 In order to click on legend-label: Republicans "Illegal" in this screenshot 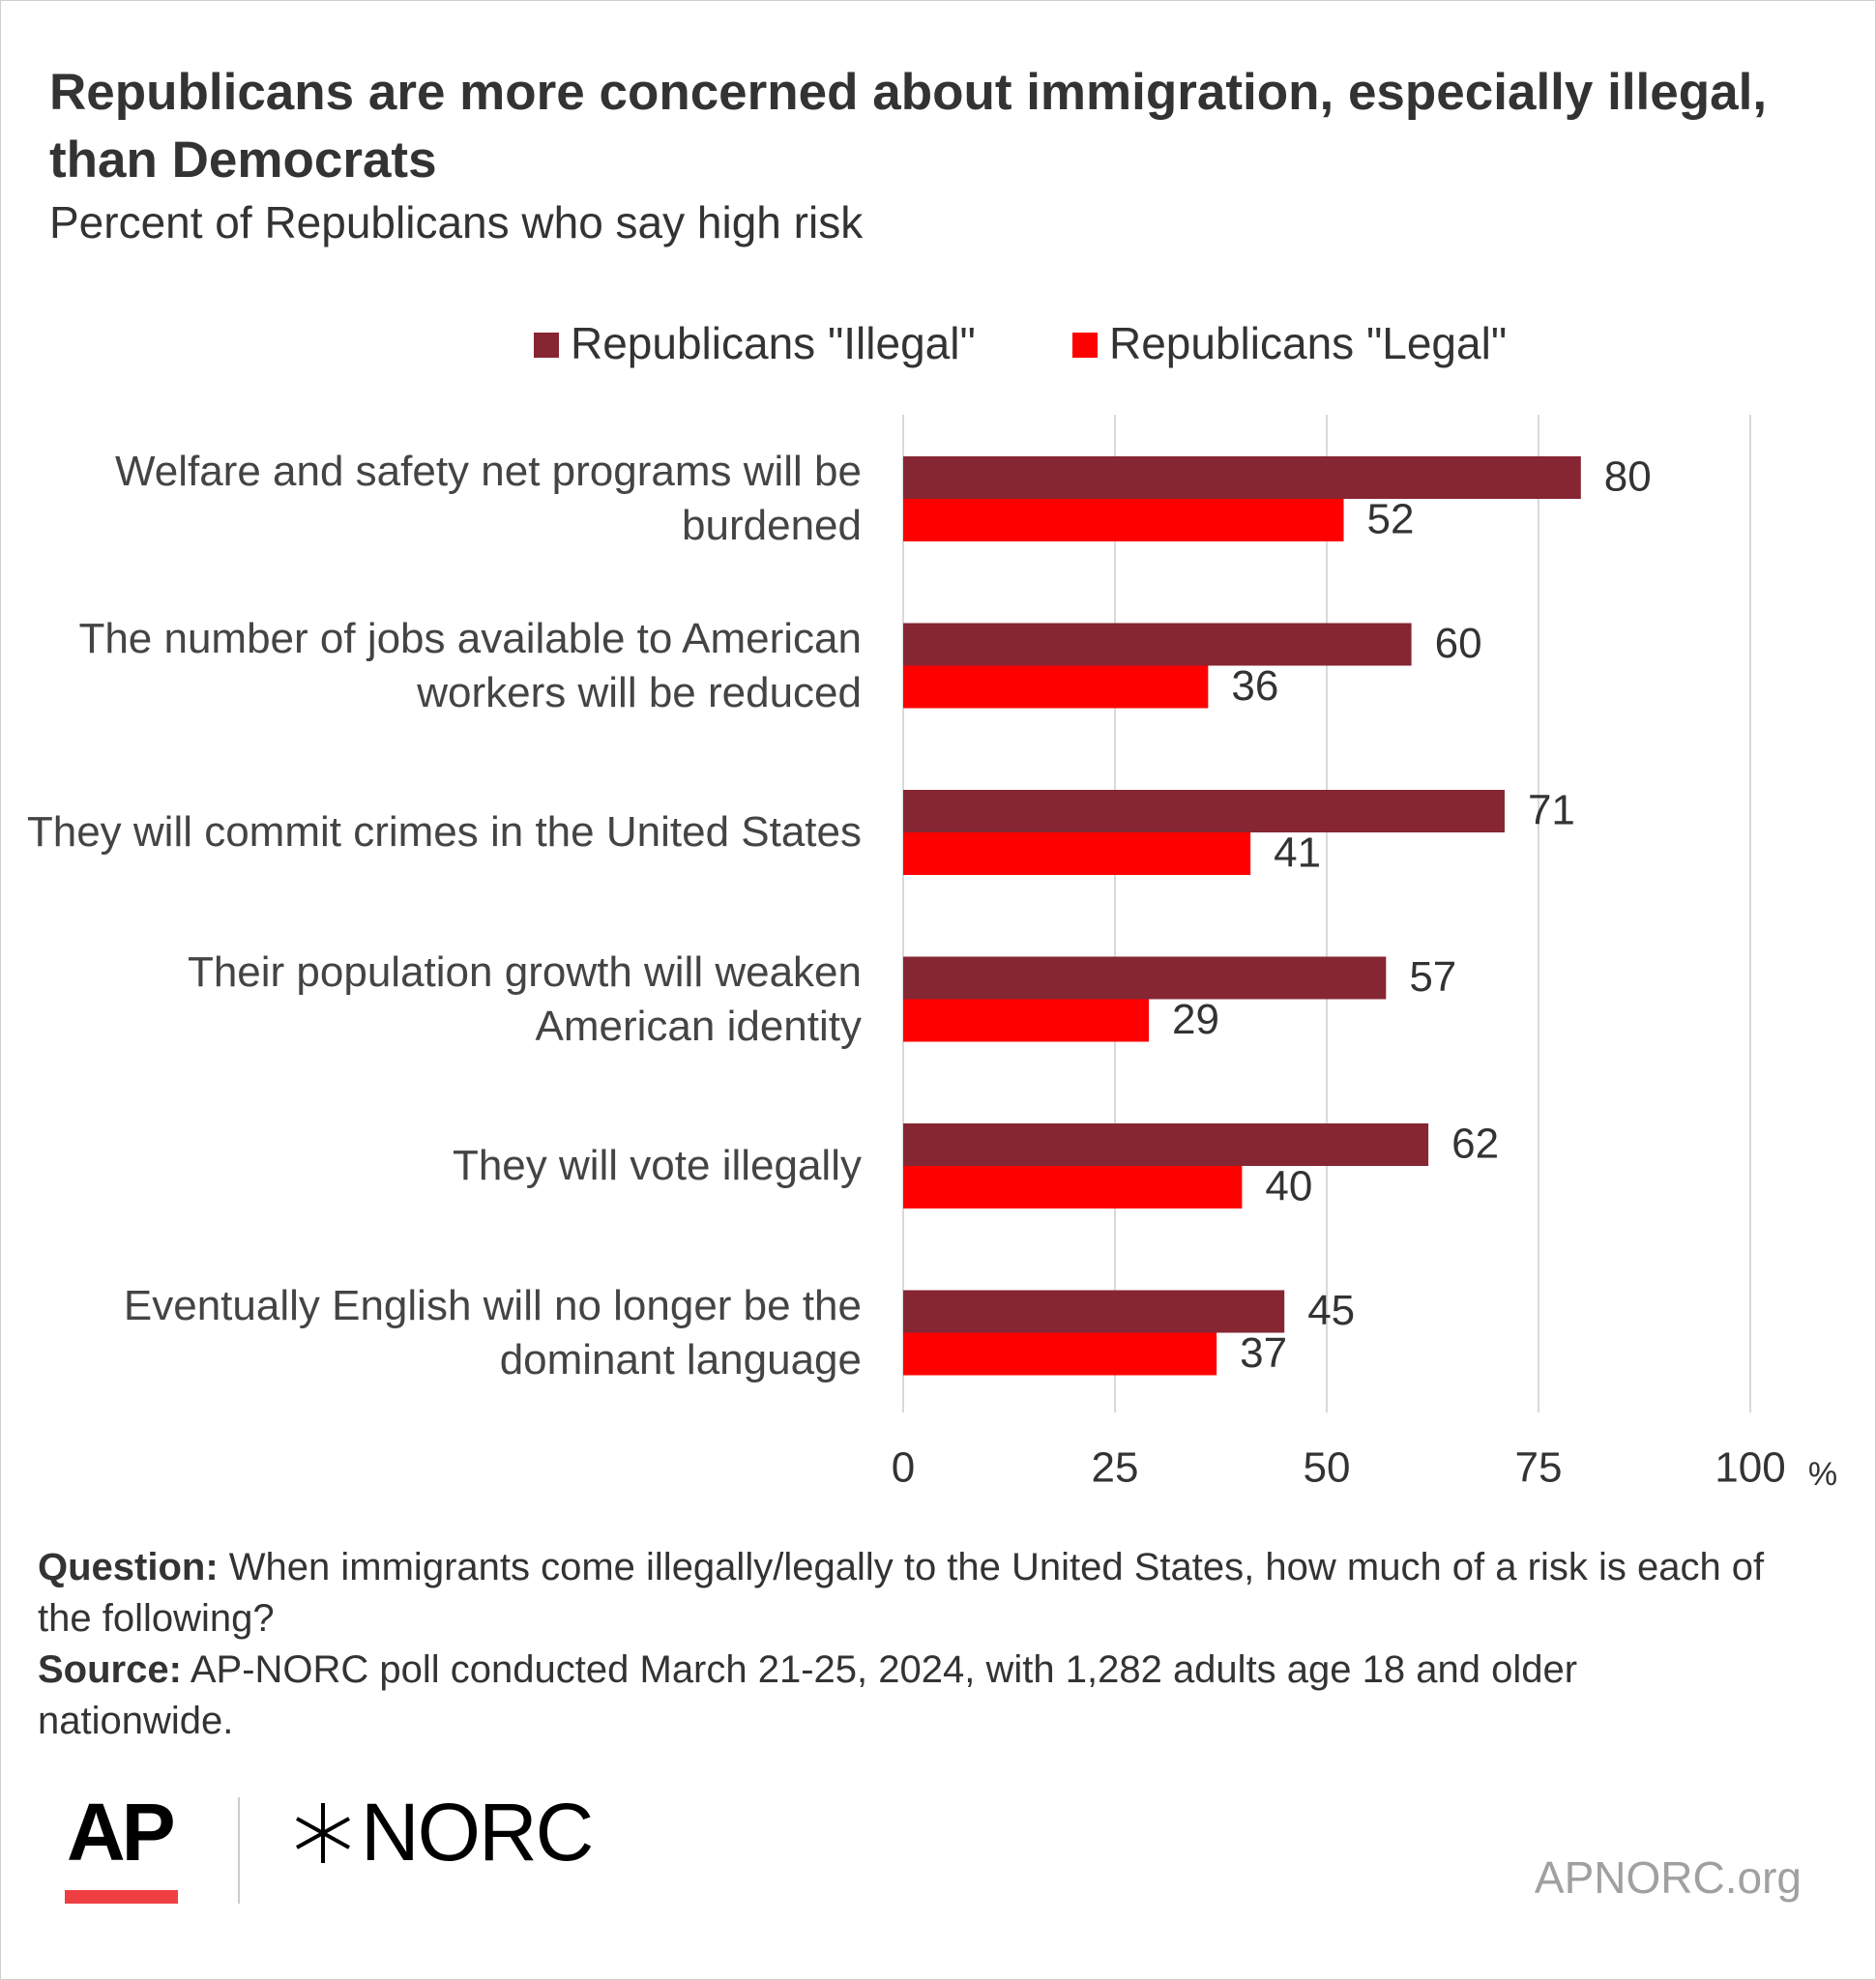, I will do `click(773, 343)`.